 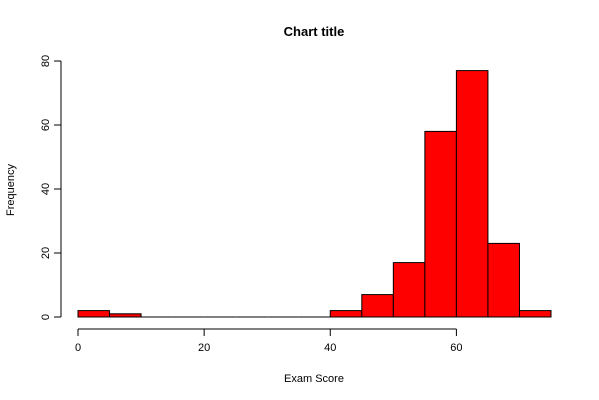 What do you see at coordinates (269, 341) in the screenshot?
I see `x-axis: 0 20 40 60` at bounding box center [269, 341].